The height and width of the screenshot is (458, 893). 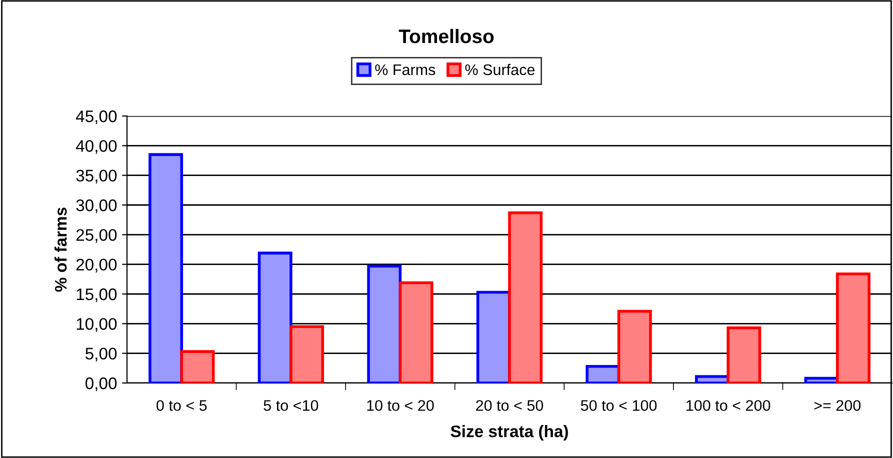 I want to click on legend-label: % Surface, so click(x=500, y=70).